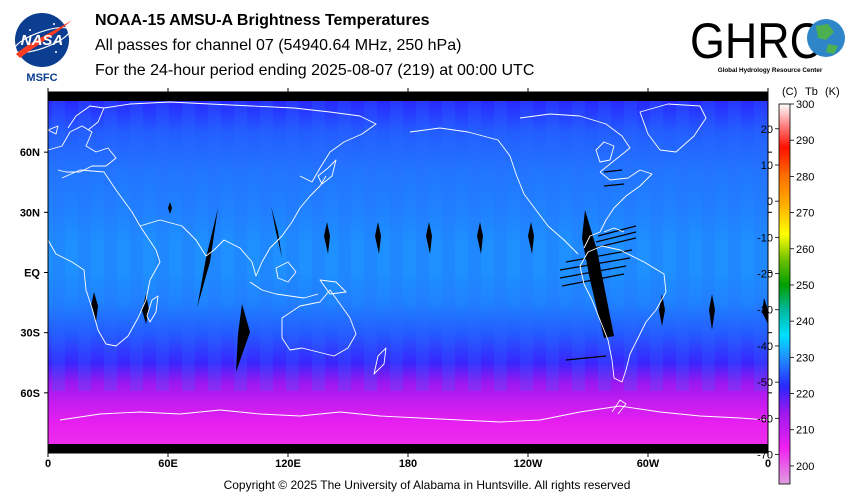  I want to click on colorbar-kelvin-label: 220, so click(805, 395).